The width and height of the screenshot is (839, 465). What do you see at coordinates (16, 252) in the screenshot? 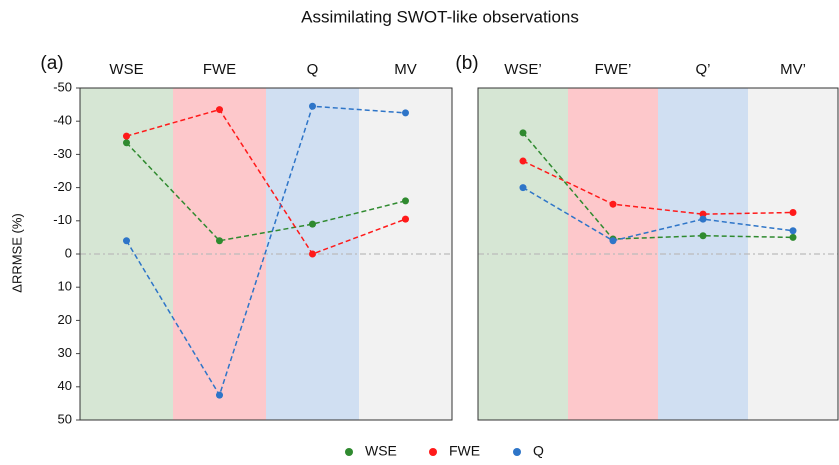
I see `y-axis-label: ΔRRMSE (%)` at bounding box center [16, 252].